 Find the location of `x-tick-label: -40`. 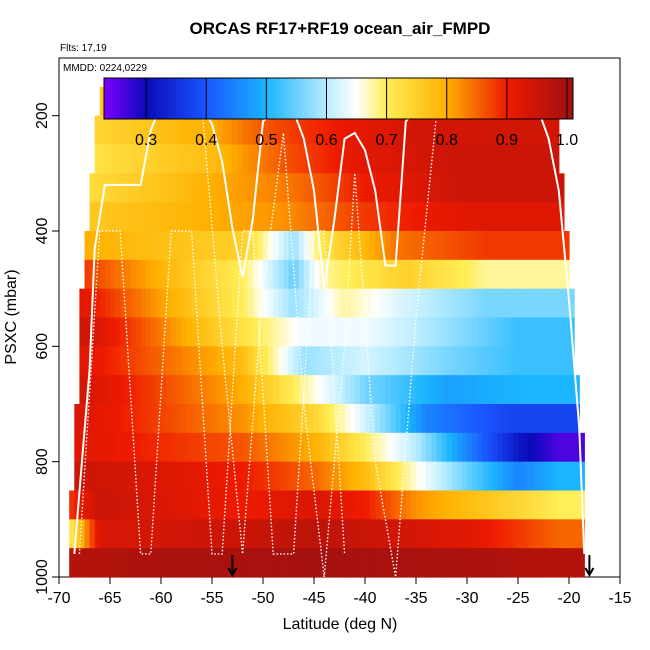

x-tick-label: -40 is located at coordinates (364, 598).